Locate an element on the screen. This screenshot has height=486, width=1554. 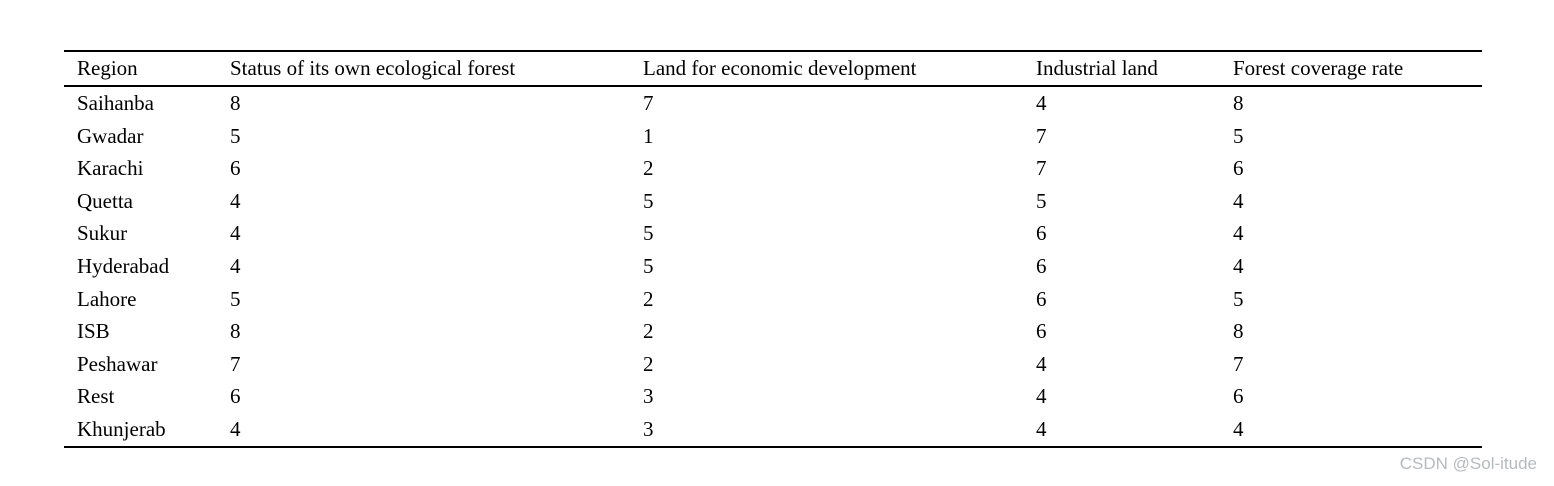
region-cell: ISB is located at coordinates (93, 331).